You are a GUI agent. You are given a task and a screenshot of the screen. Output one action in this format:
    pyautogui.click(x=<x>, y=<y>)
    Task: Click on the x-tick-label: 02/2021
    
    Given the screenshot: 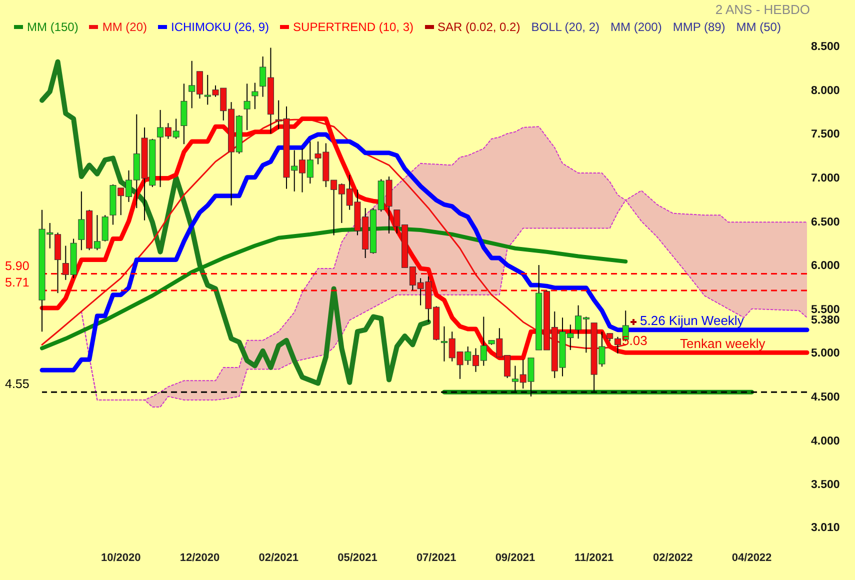 What is the action you would take?
    pyautogui.click(x=278, y=558)
    